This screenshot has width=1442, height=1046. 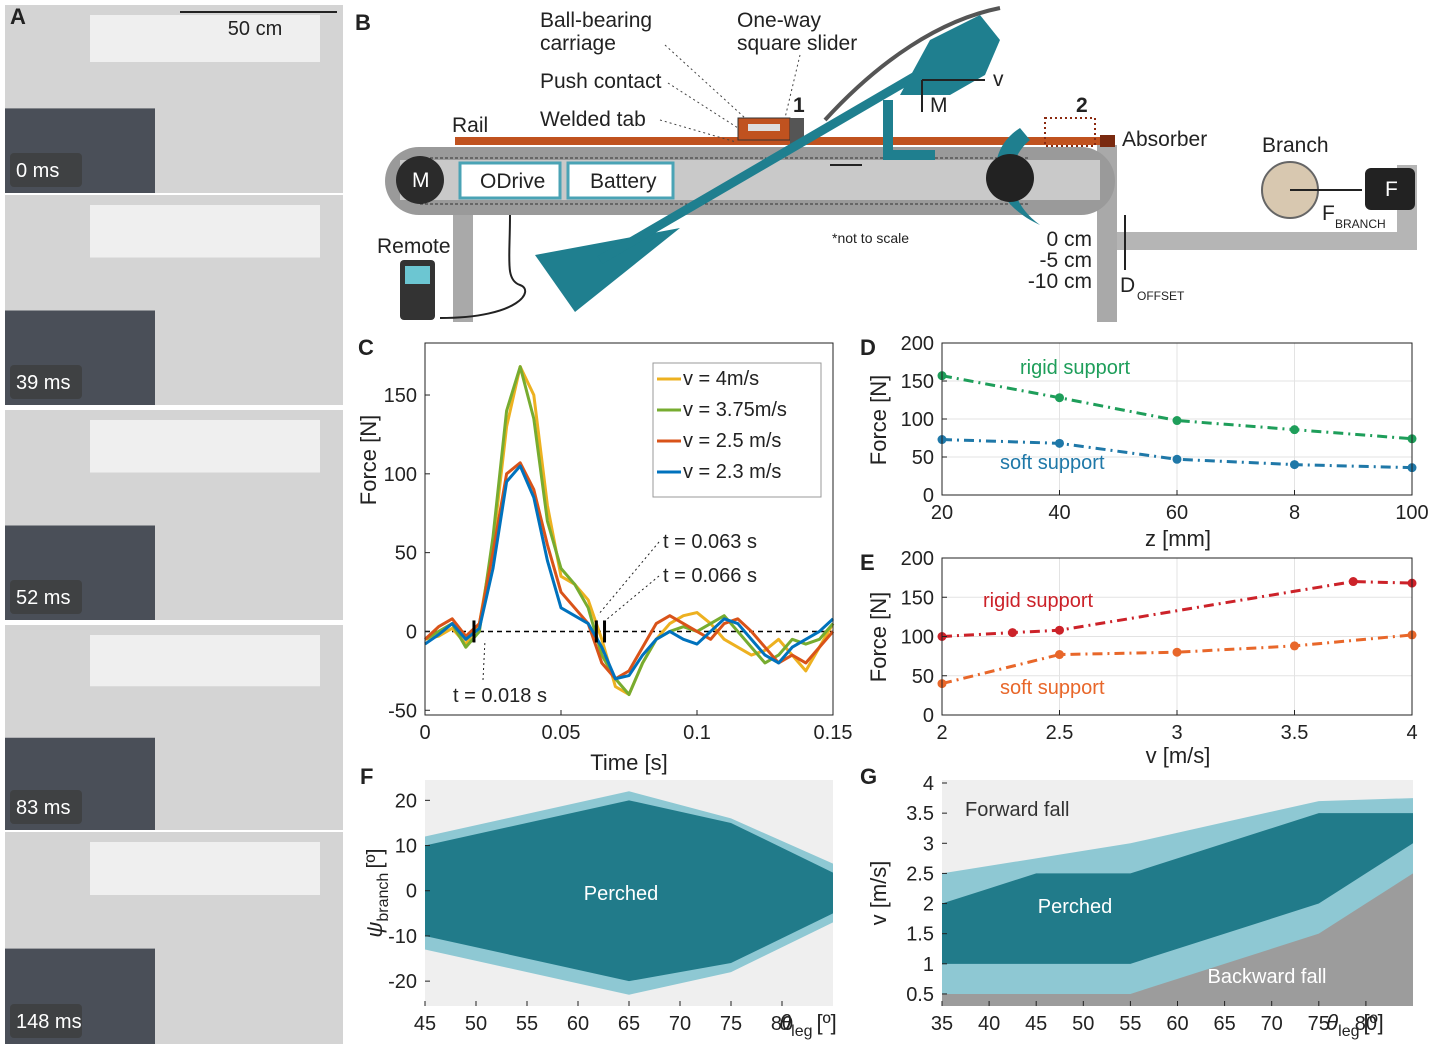 What do you see at coordinates (463, 261) in the screenshot?
I see `stand-leg` at bounding box center [463, 261].